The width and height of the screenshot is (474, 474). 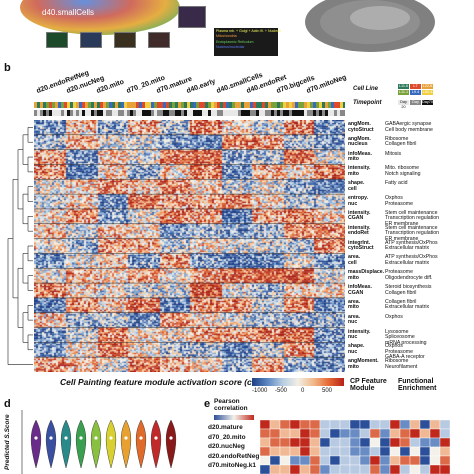 What do you see at coordinates (403, 104) in the screenshot?
I see `timepoint-legend-item: Day 20` at bounding box center [403, 104].